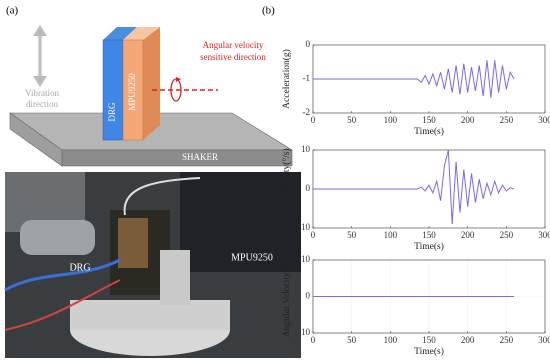  Describe the element at coordinates (150, 315) in the screenshot. I see `photo-shaker-body` at that location.